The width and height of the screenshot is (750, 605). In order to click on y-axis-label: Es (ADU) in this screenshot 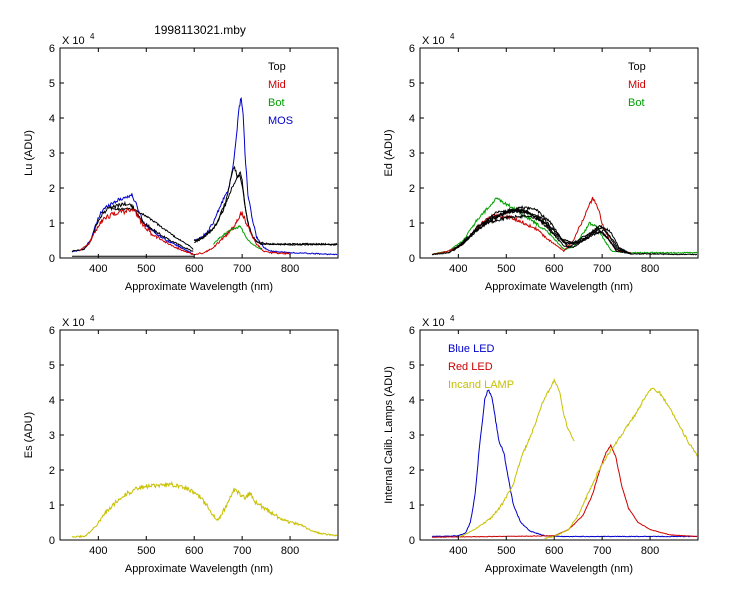, I will do `click(29, 435)`.